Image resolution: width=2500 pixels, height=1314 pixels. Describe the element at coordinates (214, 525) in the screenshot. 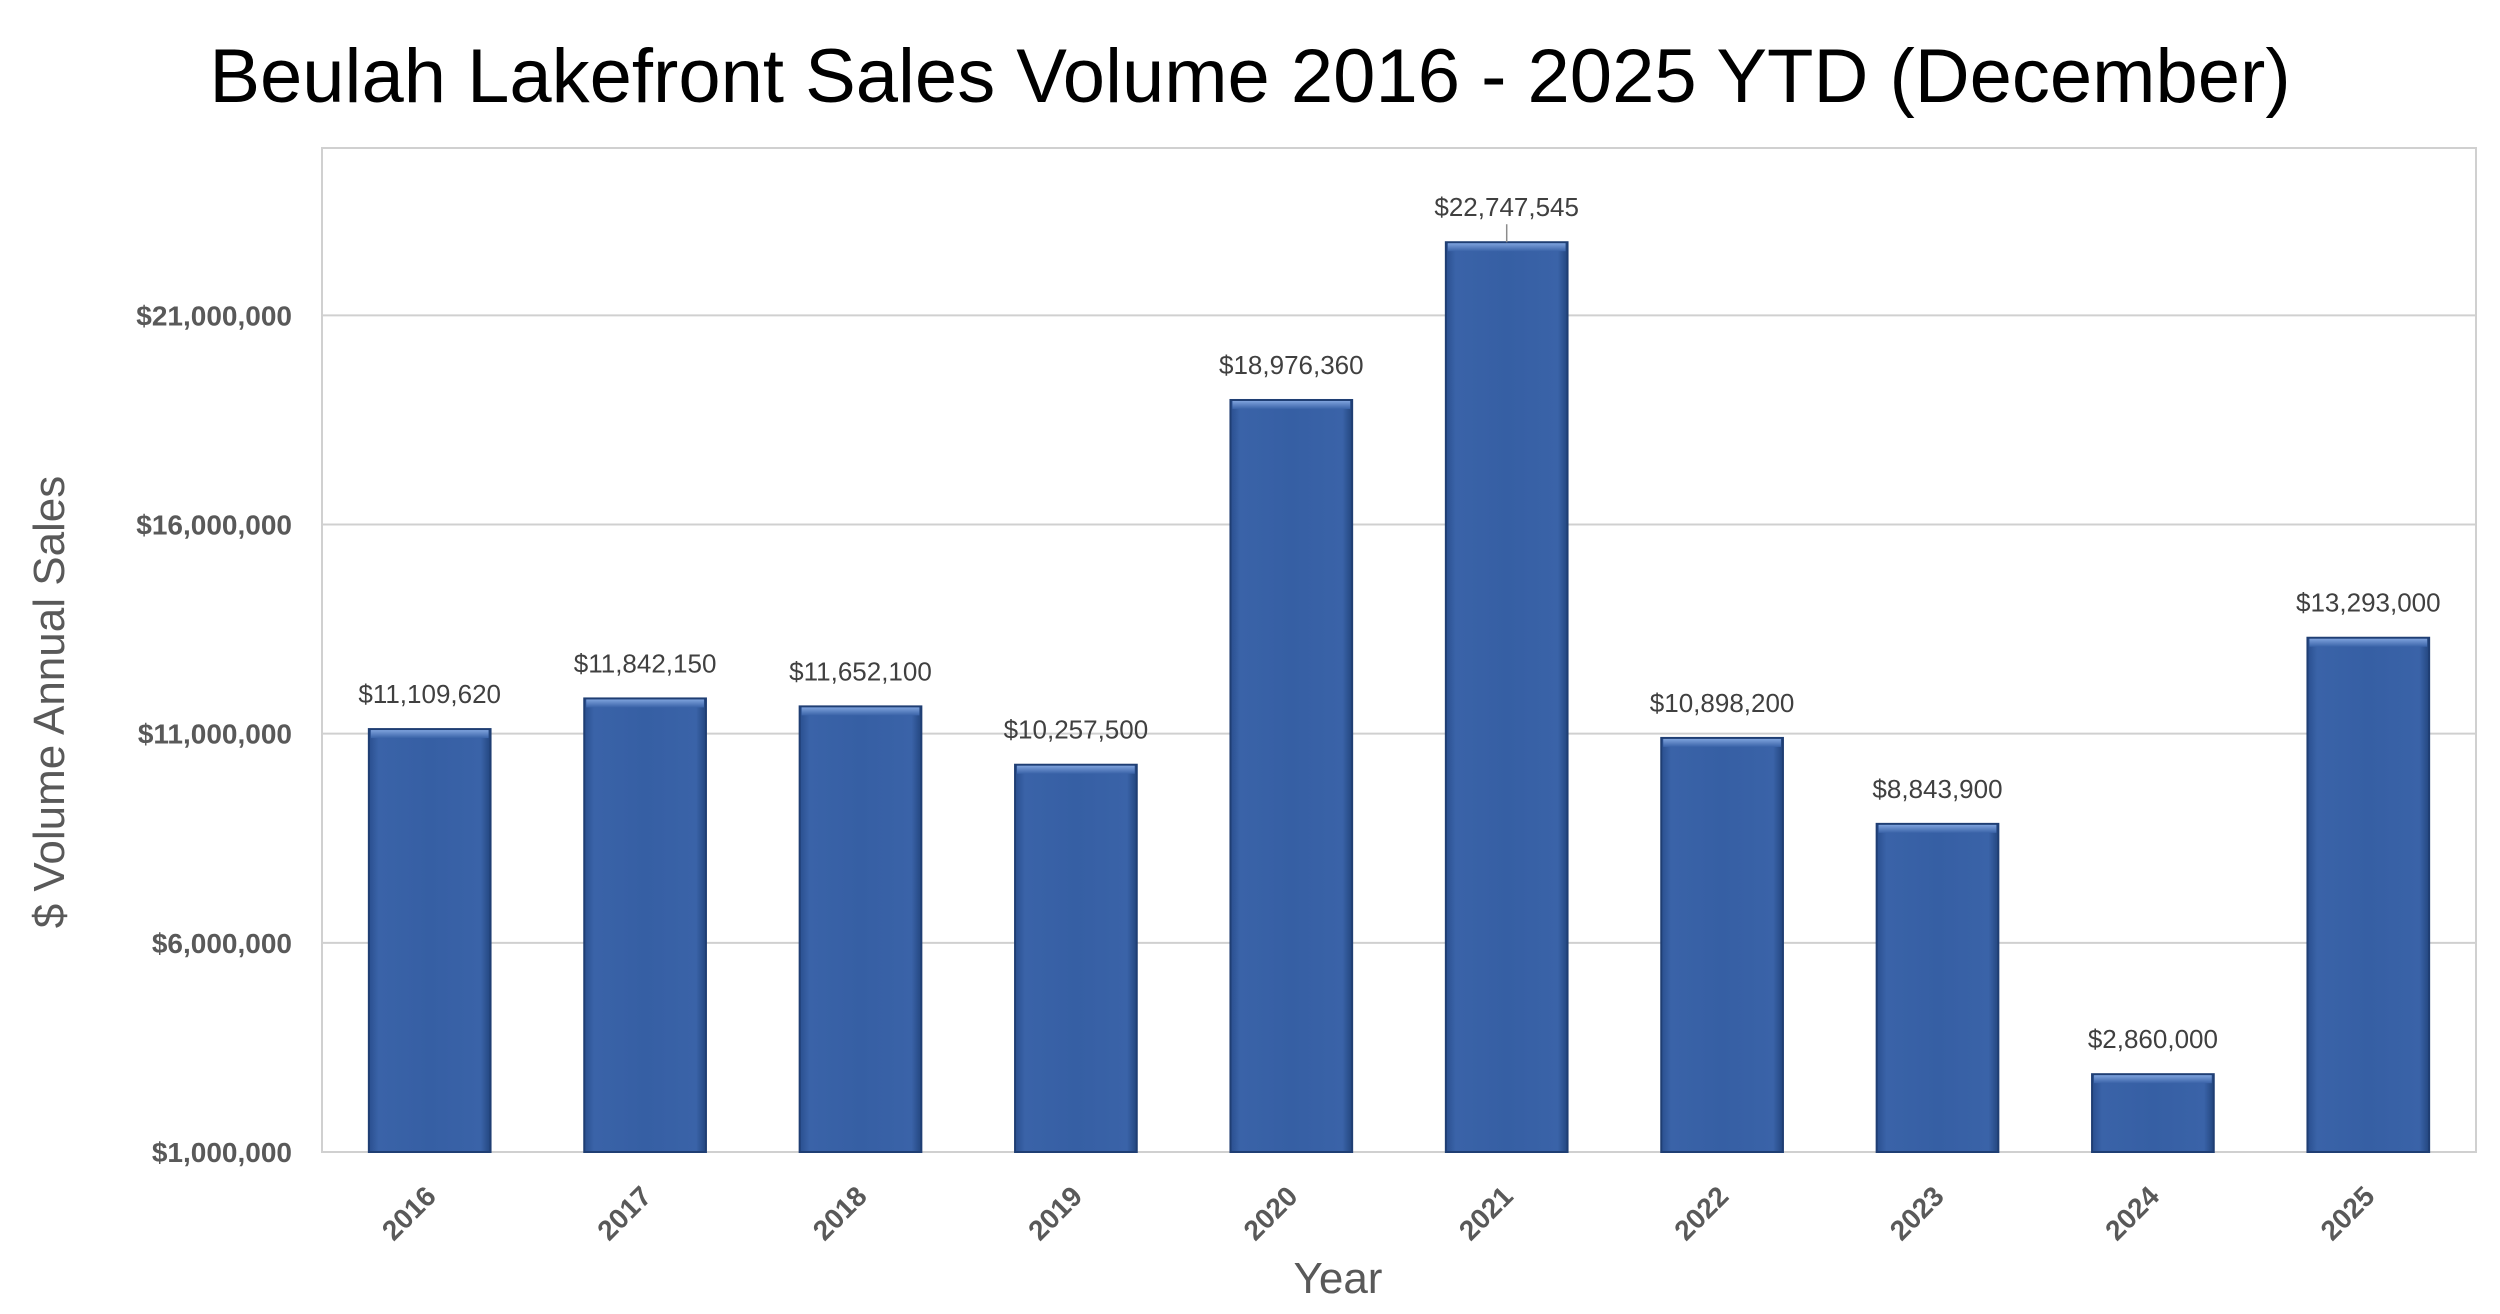

I see `y-tick-label: $16,000,000` at that location.